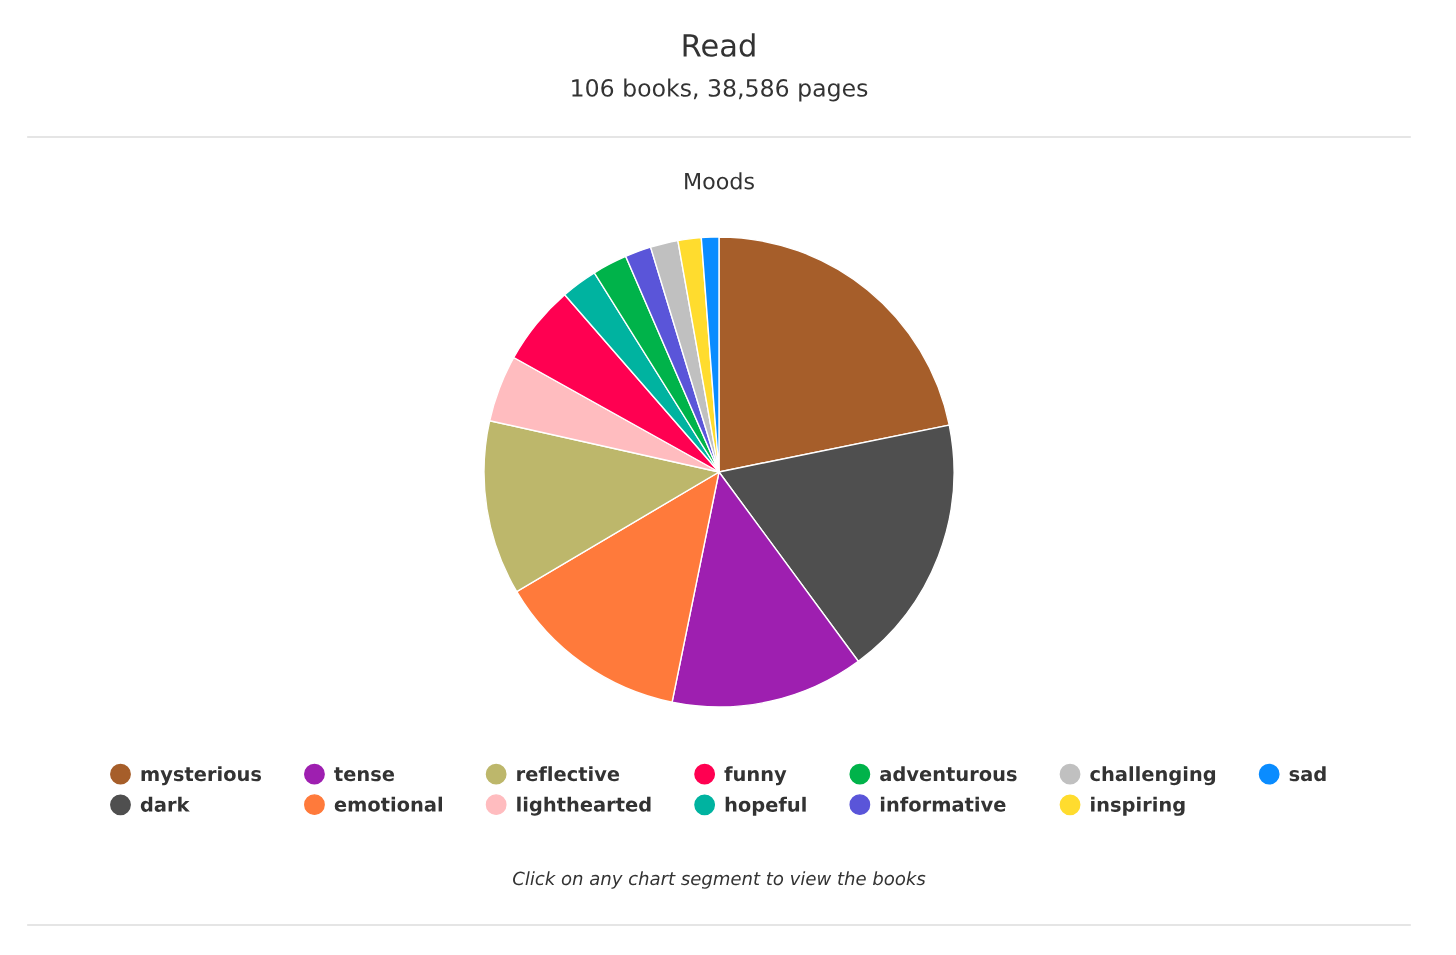 The image size is (1456, 955). I want to click on legend-label: lighthearted, so click(584, 806).